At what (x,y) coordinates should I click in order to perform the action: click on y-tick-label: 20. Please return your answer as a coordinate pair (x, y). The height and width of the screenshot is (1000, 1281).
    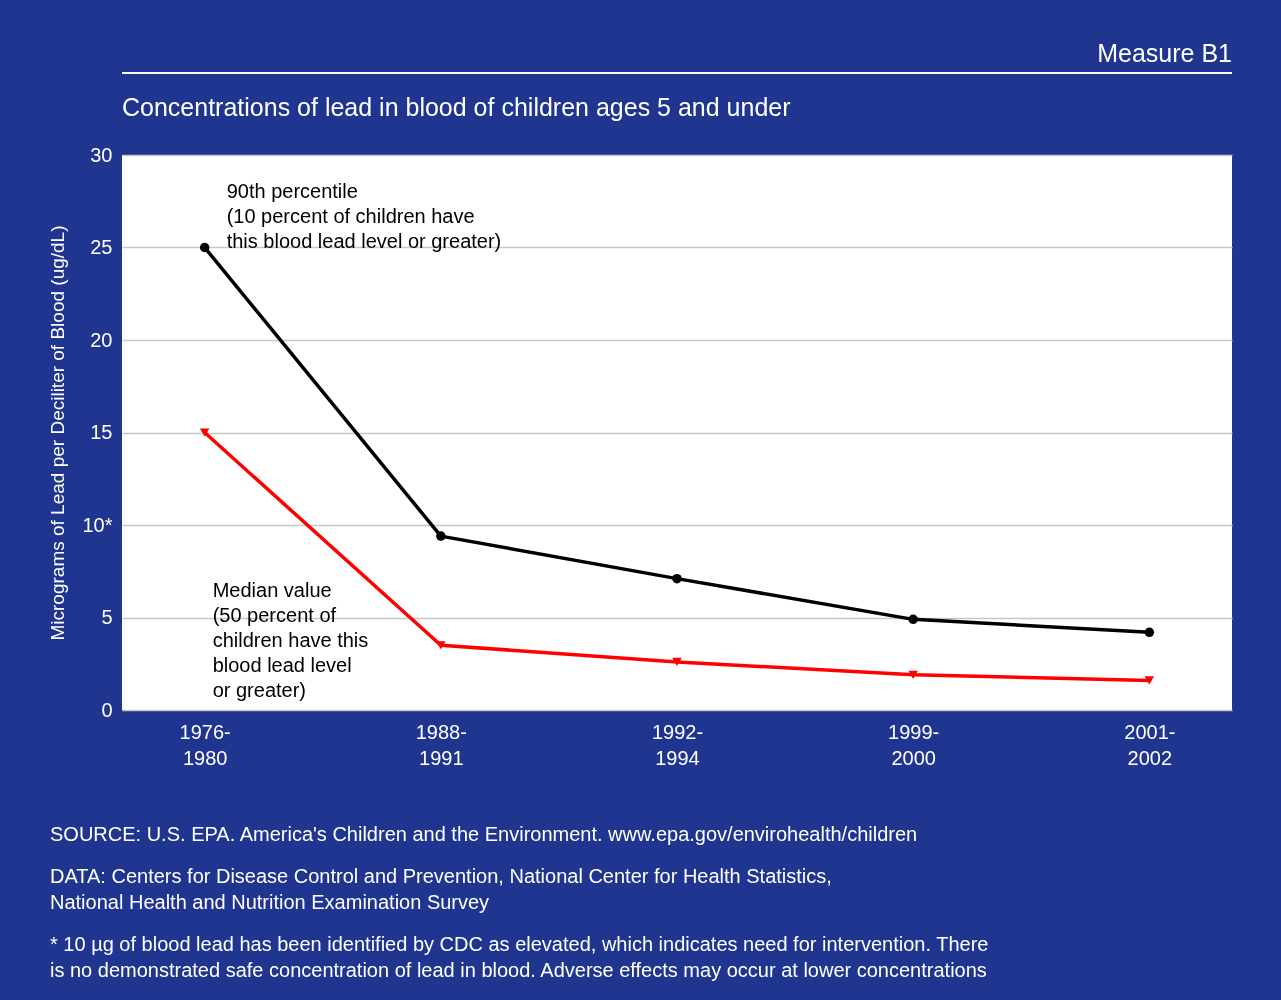
    Looking at the image, I should click on (101, 339).